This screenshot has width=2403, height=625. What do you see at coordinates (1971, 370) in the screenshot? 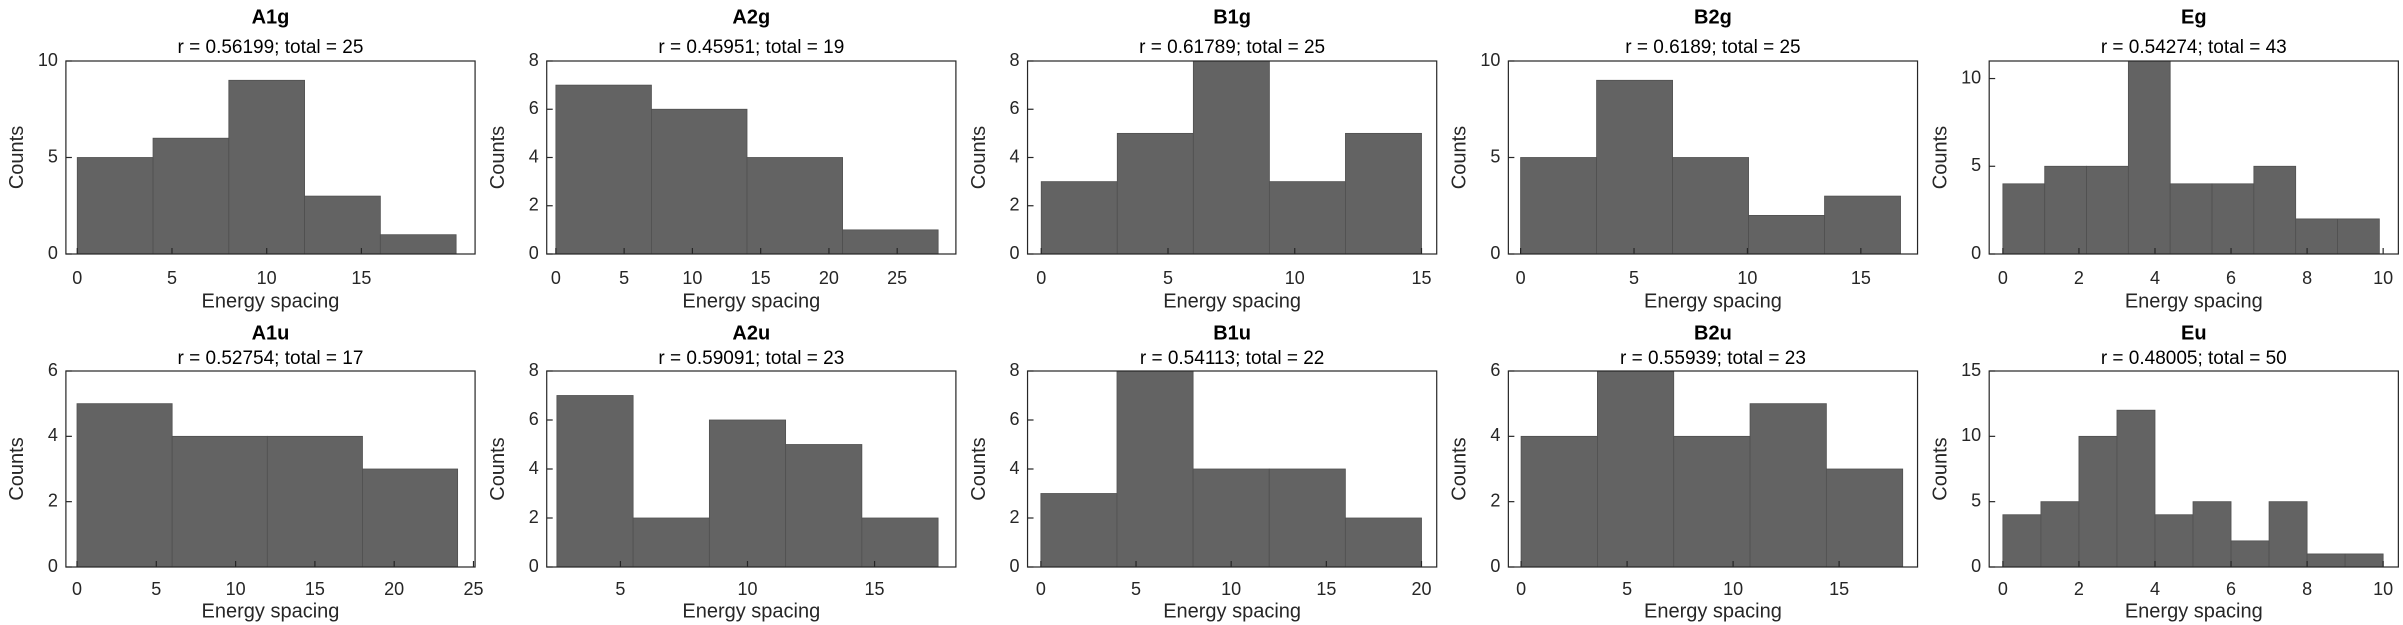
I see `y-tick-label: 15` at bounding box center [1971, 370].